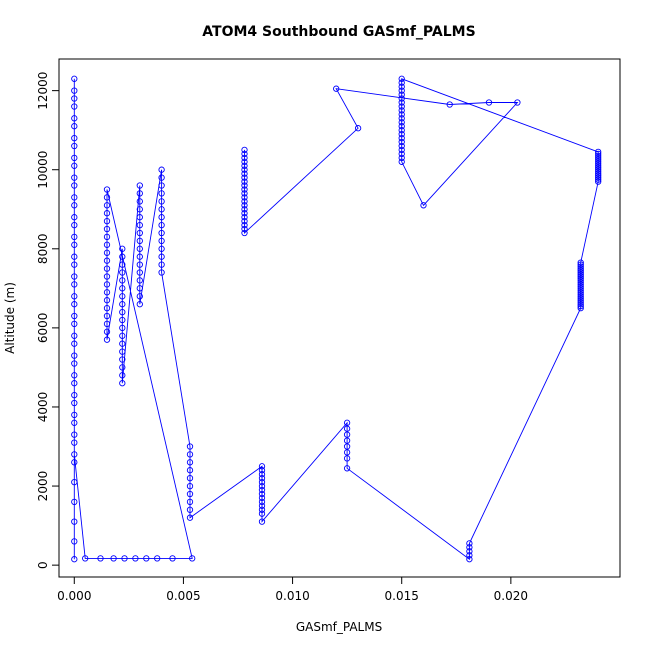 Image resolution: width=650 pixels, height=650 pixels. Describe the element at coordinates (43, 486) in the screenshot. I see `y-tick-label: 2000` at that location.